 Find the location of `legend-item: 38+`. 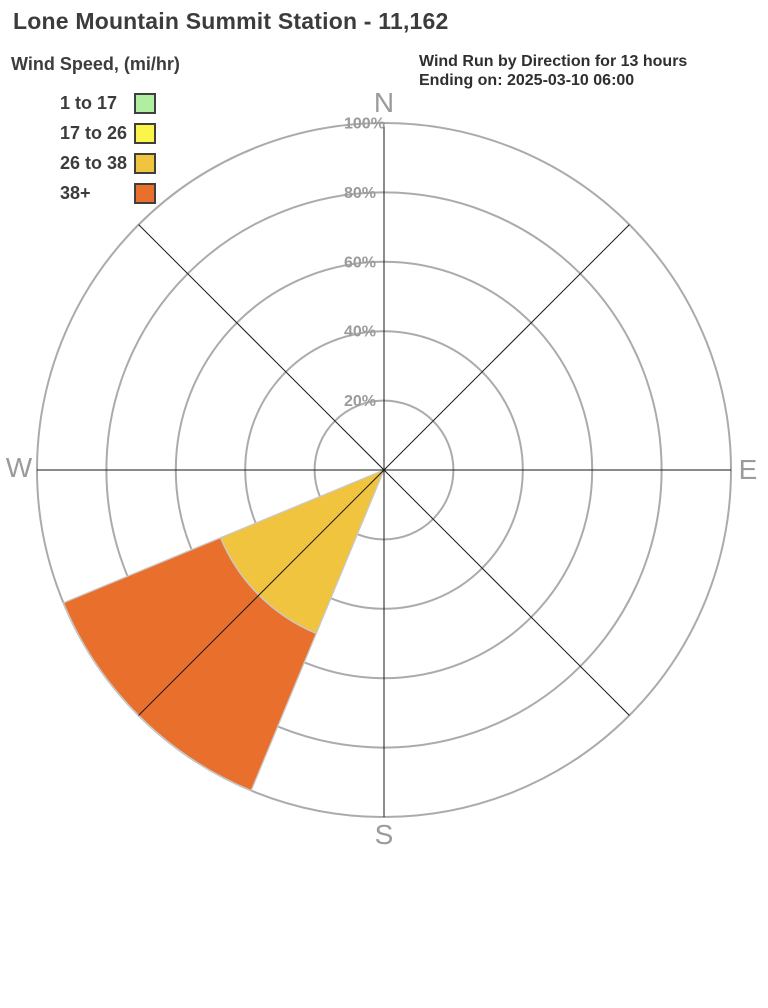

legend-item: 38+ is located at coordinates (108, 193).